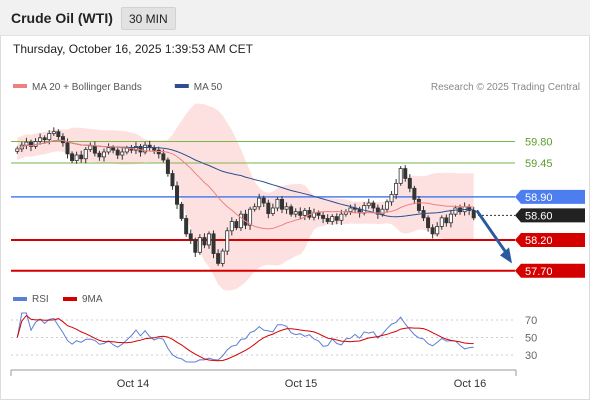 The width and height of the screenshot is (590, 400). Describe the element at coordinates (208, 87) in the screenshot. I see `legend-label-1: MA 50` at that location.